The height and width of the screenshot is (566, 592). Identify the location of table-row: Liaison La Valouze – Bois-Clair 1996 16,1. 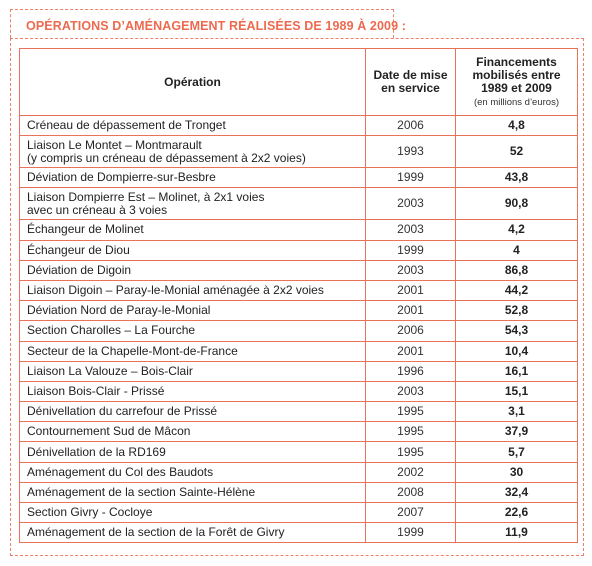
(298, 371).